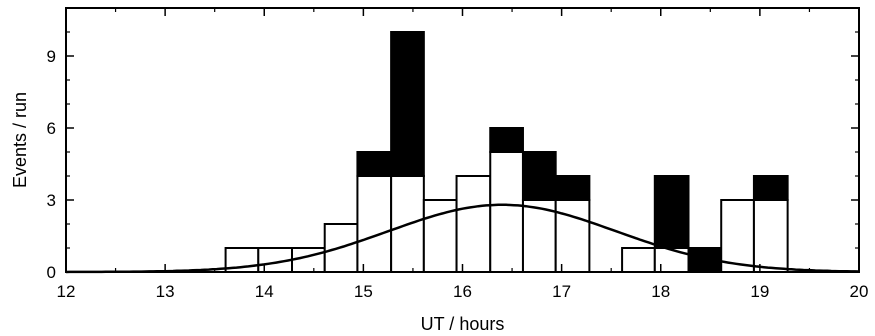 This screenshot has width=875, height=336. What do you see at coordinates (759, 291) in the screenshot?
I see `x-tick-label: 19` at bounding box center [759, 291].